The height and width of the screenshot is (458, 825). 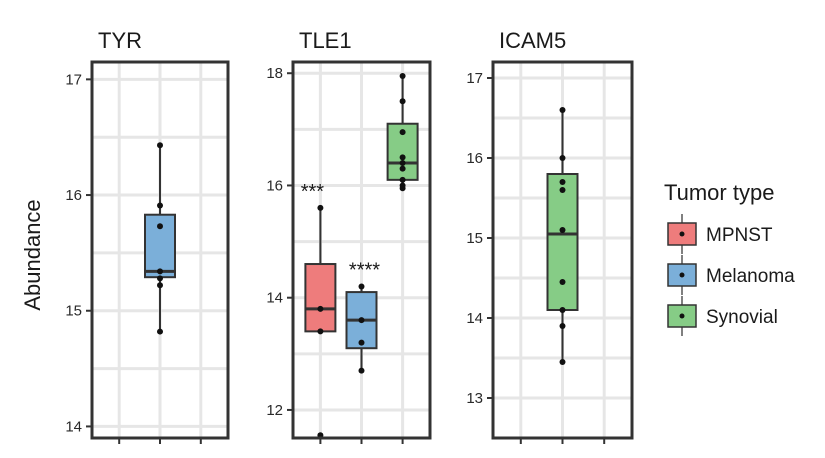 What do you see at coordinates (739, 235) in the screenshot?
I see `legend-label: MPNST` at bounding box center [739, 235].